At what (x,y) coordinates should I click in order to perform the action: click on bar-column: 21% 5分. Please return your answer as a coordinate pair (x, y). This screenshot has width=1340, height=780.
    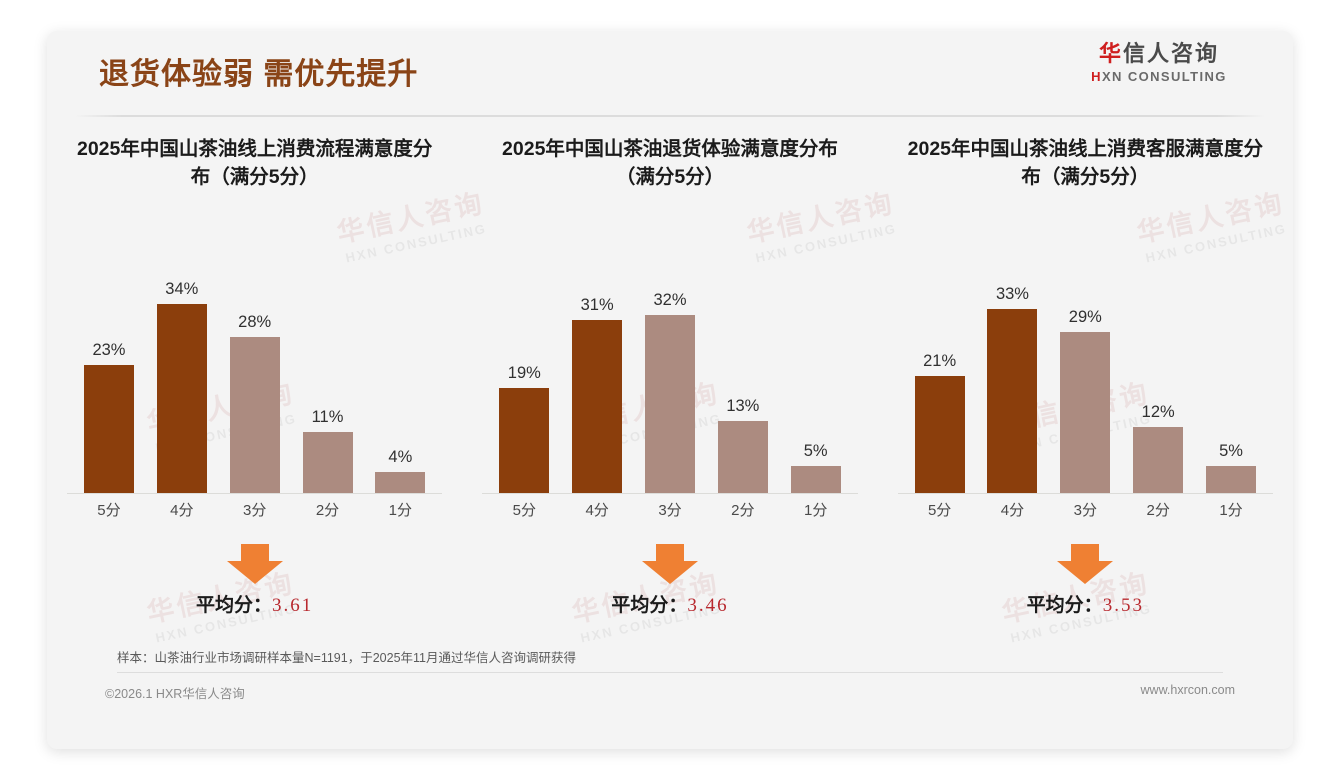
    Looking at the image, I should click on (940, 381).